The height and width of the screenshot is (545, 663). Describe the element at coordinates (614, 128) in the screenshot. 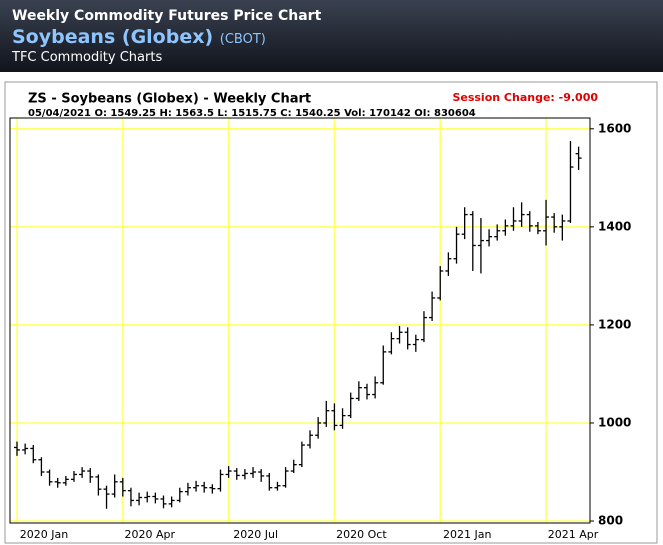

I see `y-tick-label: 1600` at that location.